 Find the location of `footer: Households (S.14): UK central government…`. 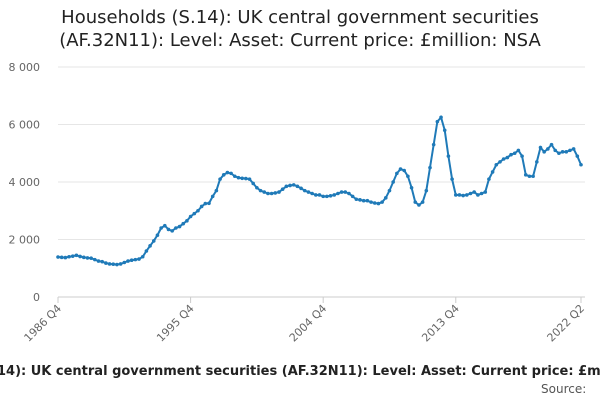

footer: Households (S.14): UK central government… is located at coordinates (300, 372).